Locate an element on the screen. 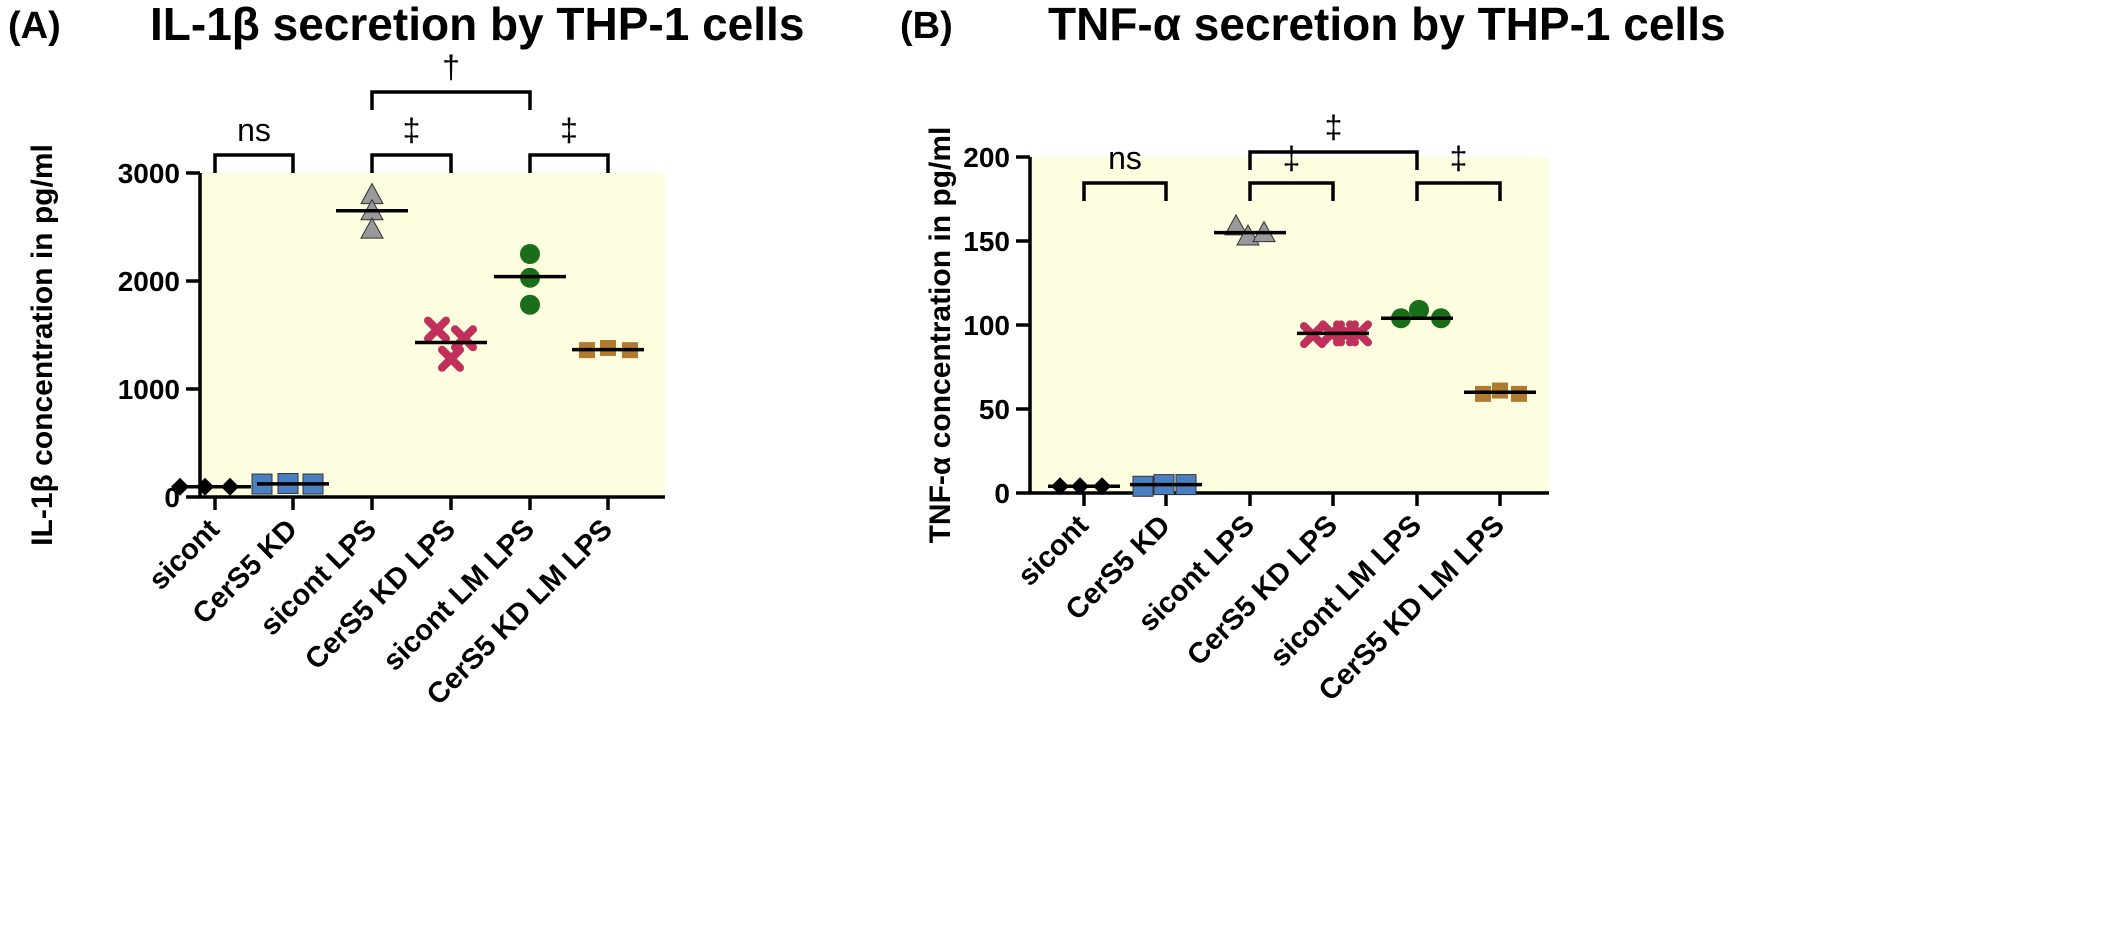  y-axis-label: IL-1β concentration in pg/ml is located at coordinates (42, 345).